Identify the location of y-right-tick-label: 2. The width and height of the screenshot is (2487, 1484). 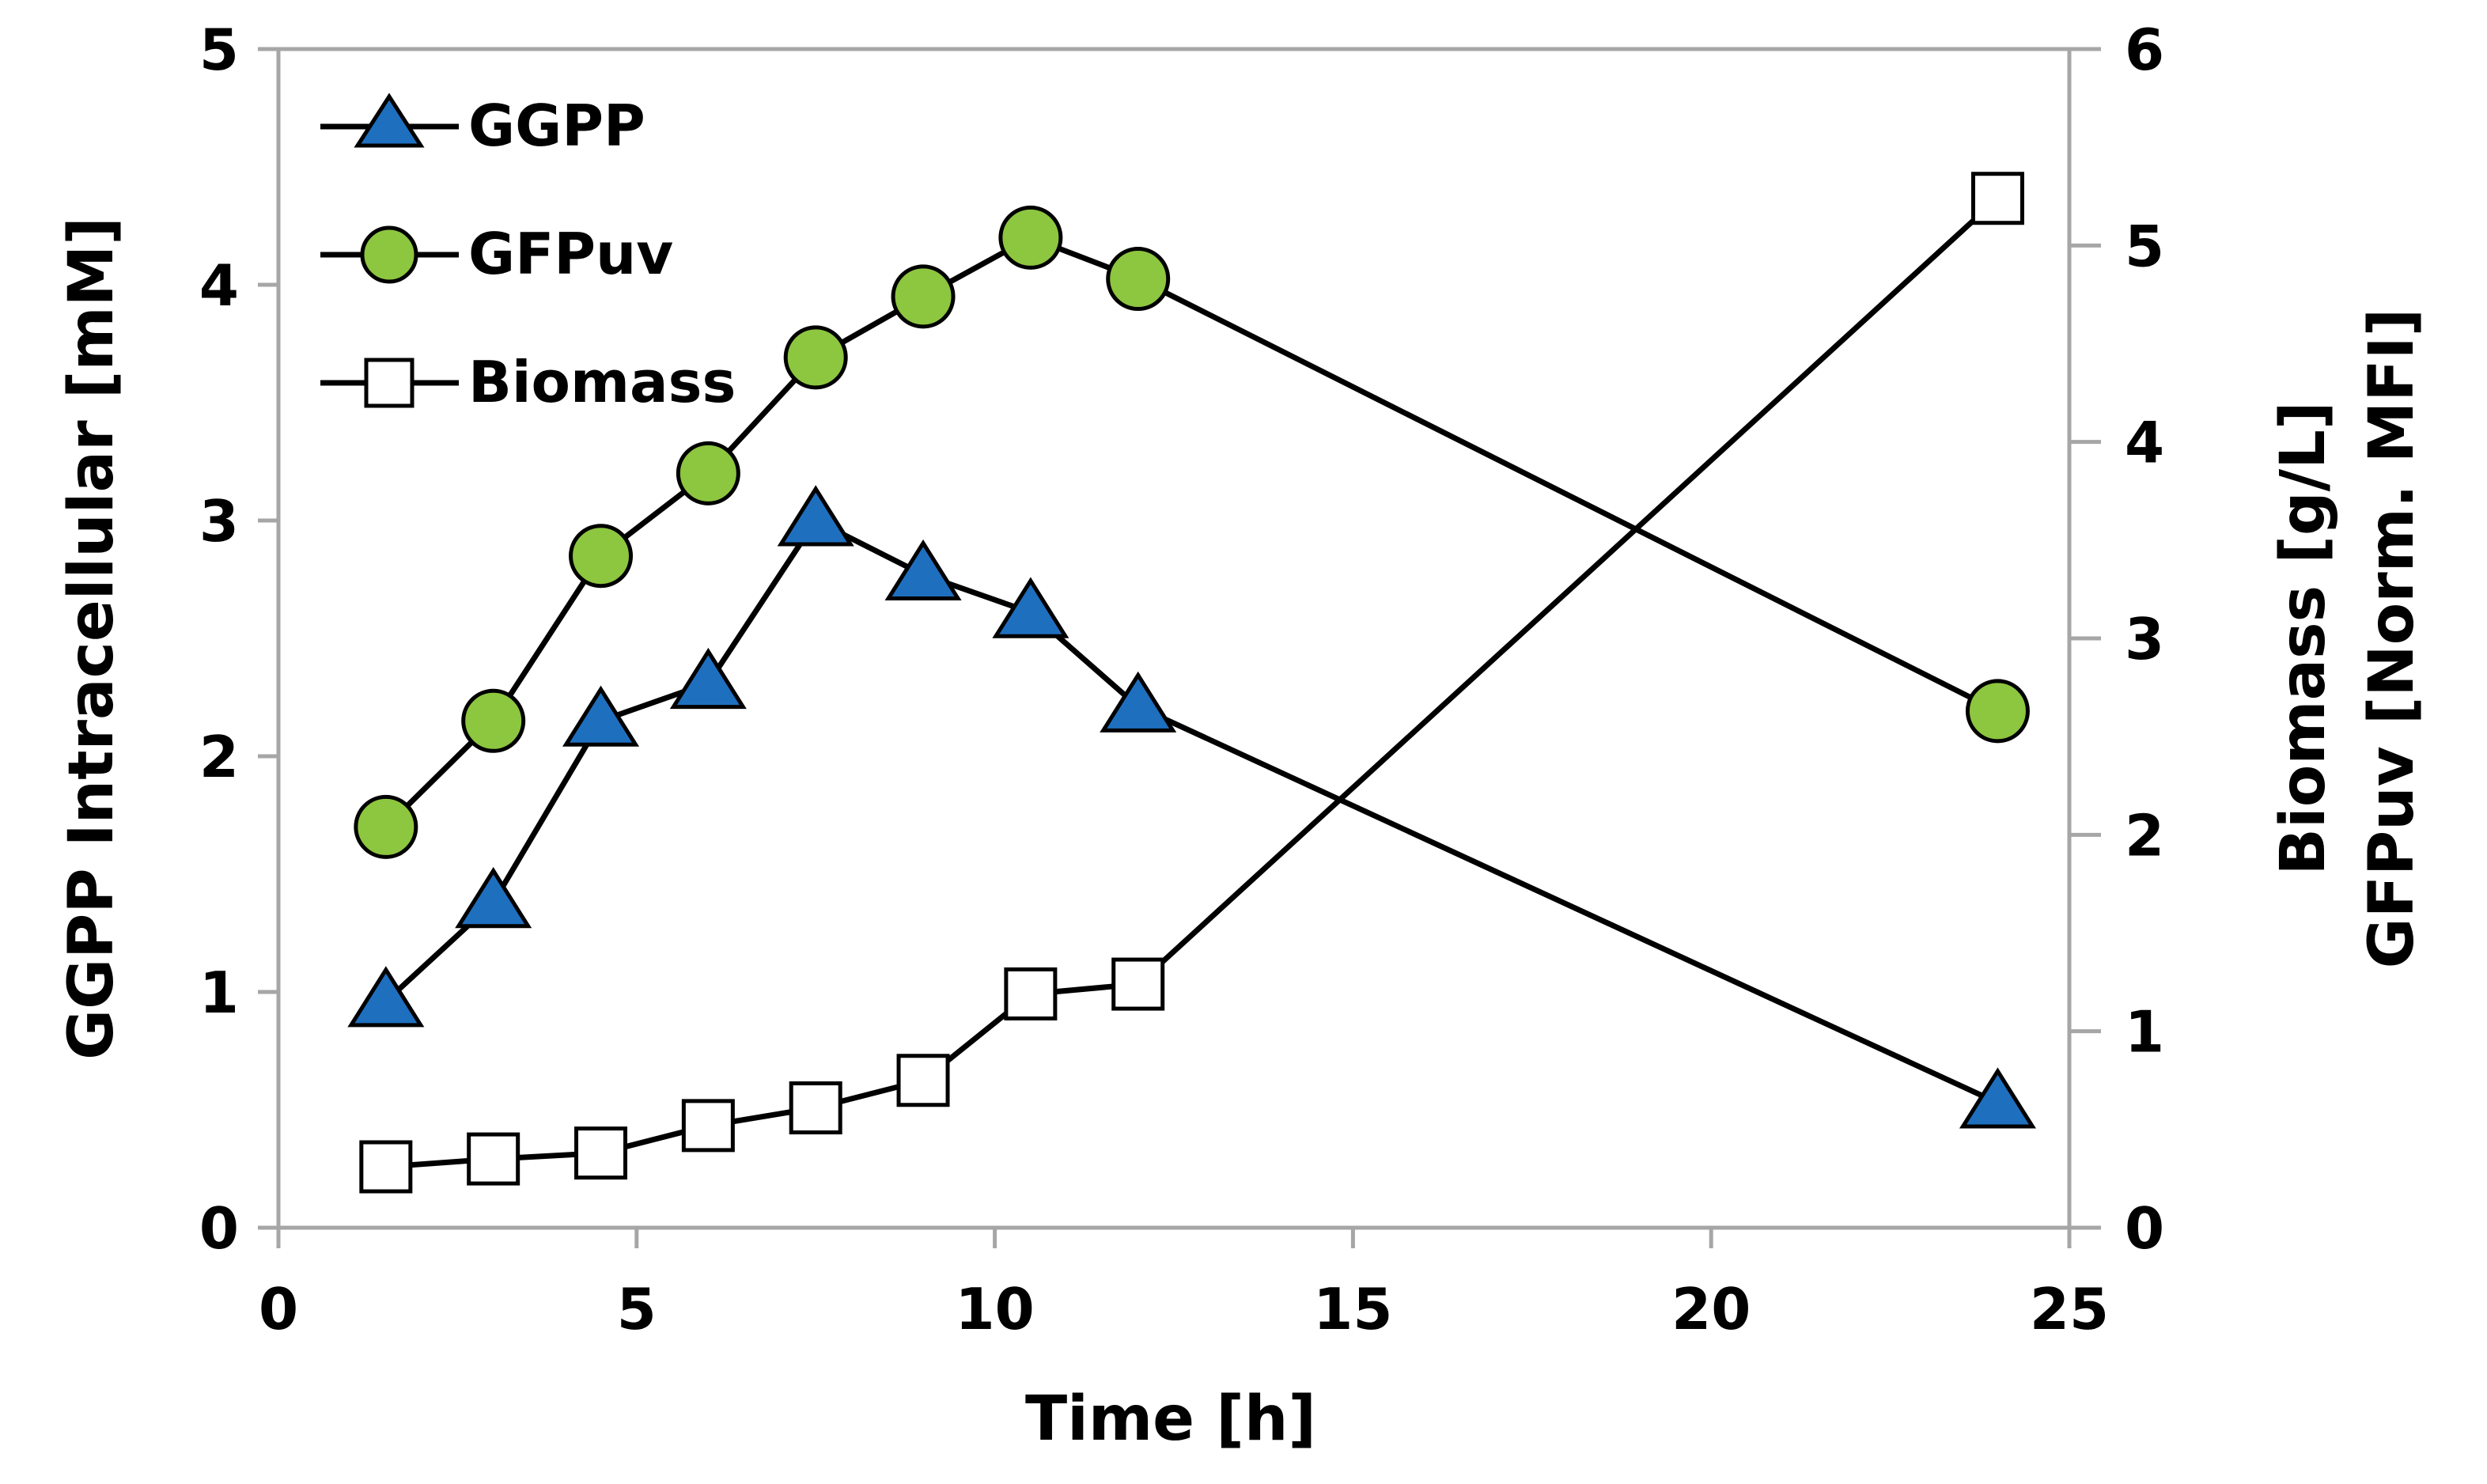
(2144, 835).